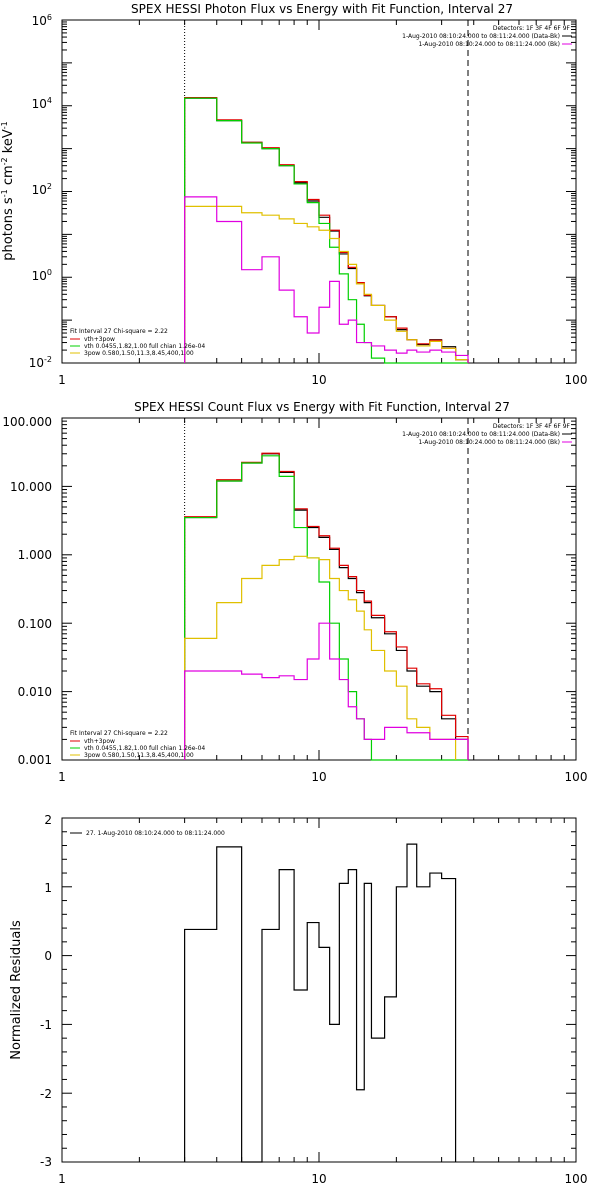 The height and width of the screenshot is (1200, 600). I want to click on y-tick-label: 1.000, so click(35, 555).